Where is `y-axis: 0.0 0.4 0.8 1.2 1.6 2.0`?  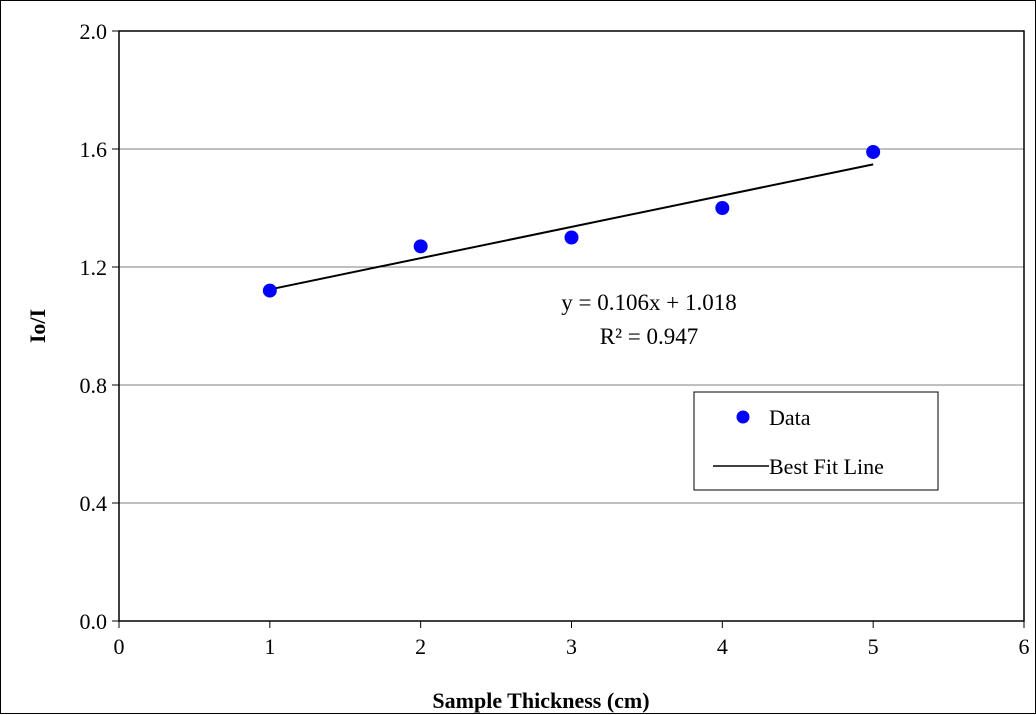 y-axis: 0.0 0.4 0.8 1.2 1.6 2.0 is located at coordinates (99, 326).